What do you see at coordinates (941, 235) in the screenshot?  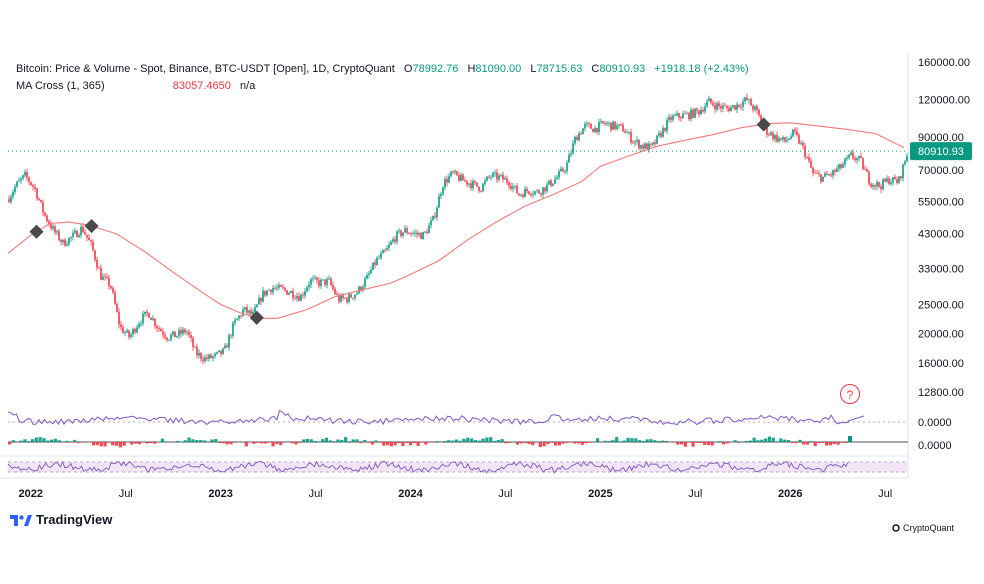 I see `price-tick-label: 43000.00` at bounding box center [941, 235].